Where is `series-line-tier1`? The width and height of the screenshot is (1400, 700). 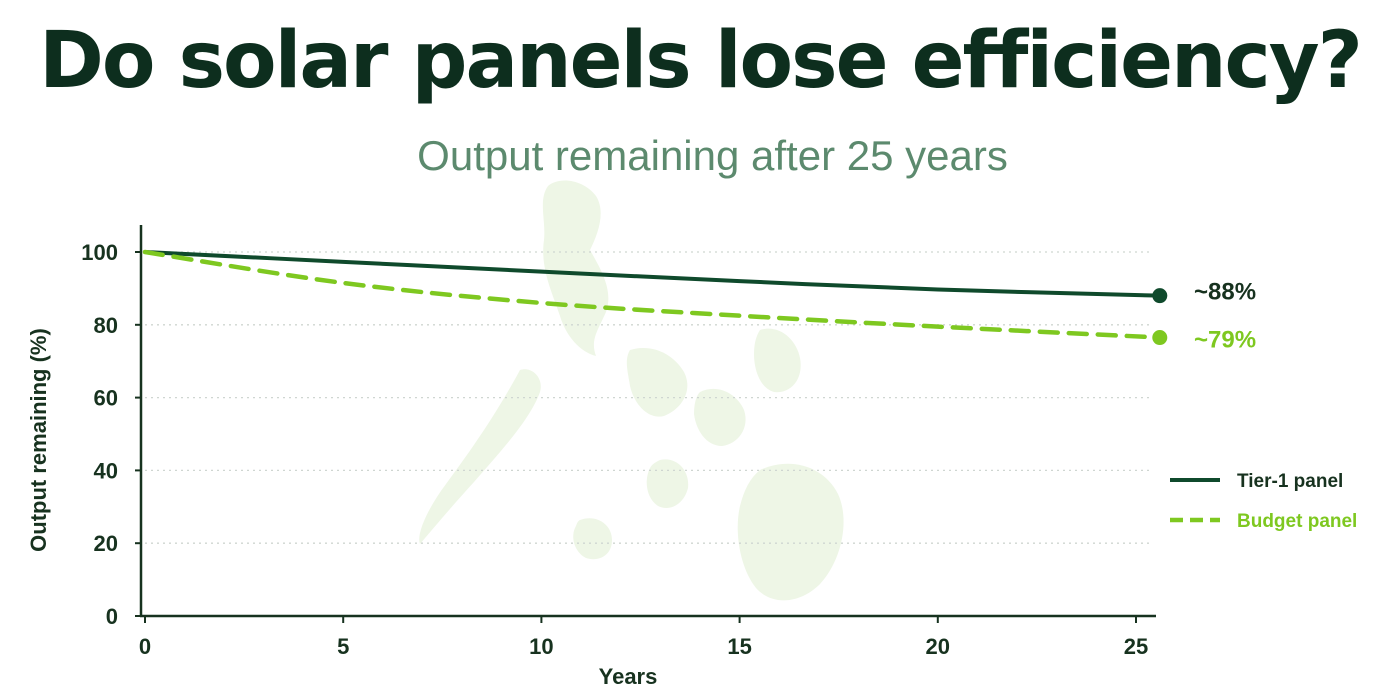
series-line-tier1 is located at coordinates (652, 274).